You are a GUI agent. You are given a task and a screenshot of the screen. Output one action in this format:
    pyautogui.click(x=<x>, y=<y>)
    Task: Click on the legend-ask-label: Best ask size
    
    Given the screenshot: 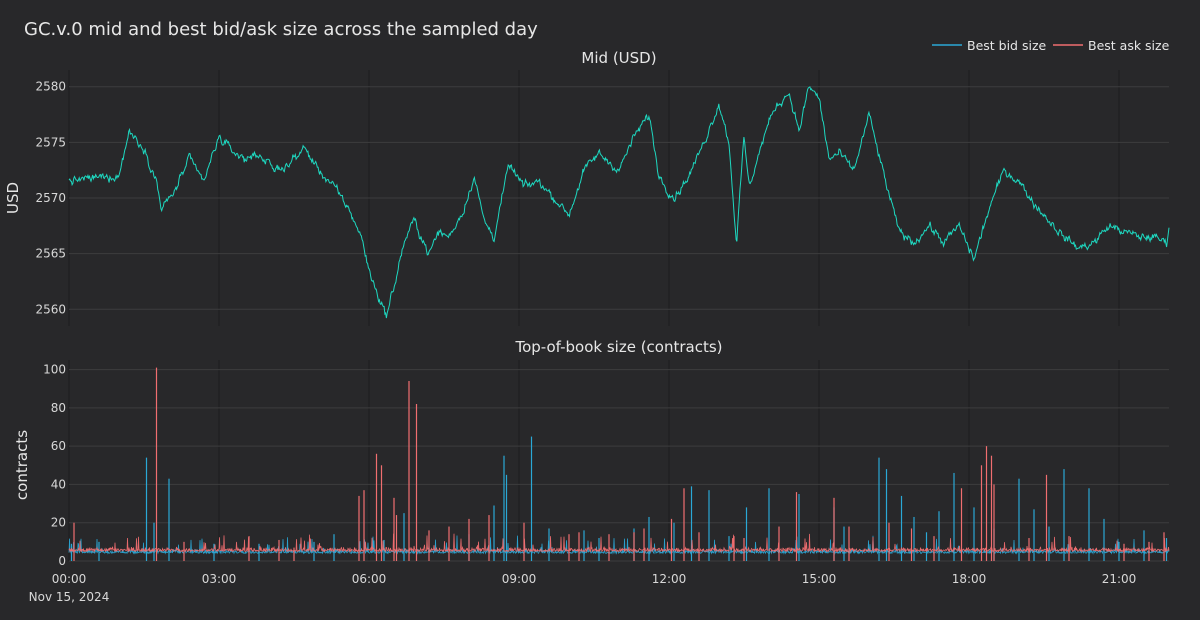 What is the action you would take?
    pyautogui.click(x=1129, y=45)
    